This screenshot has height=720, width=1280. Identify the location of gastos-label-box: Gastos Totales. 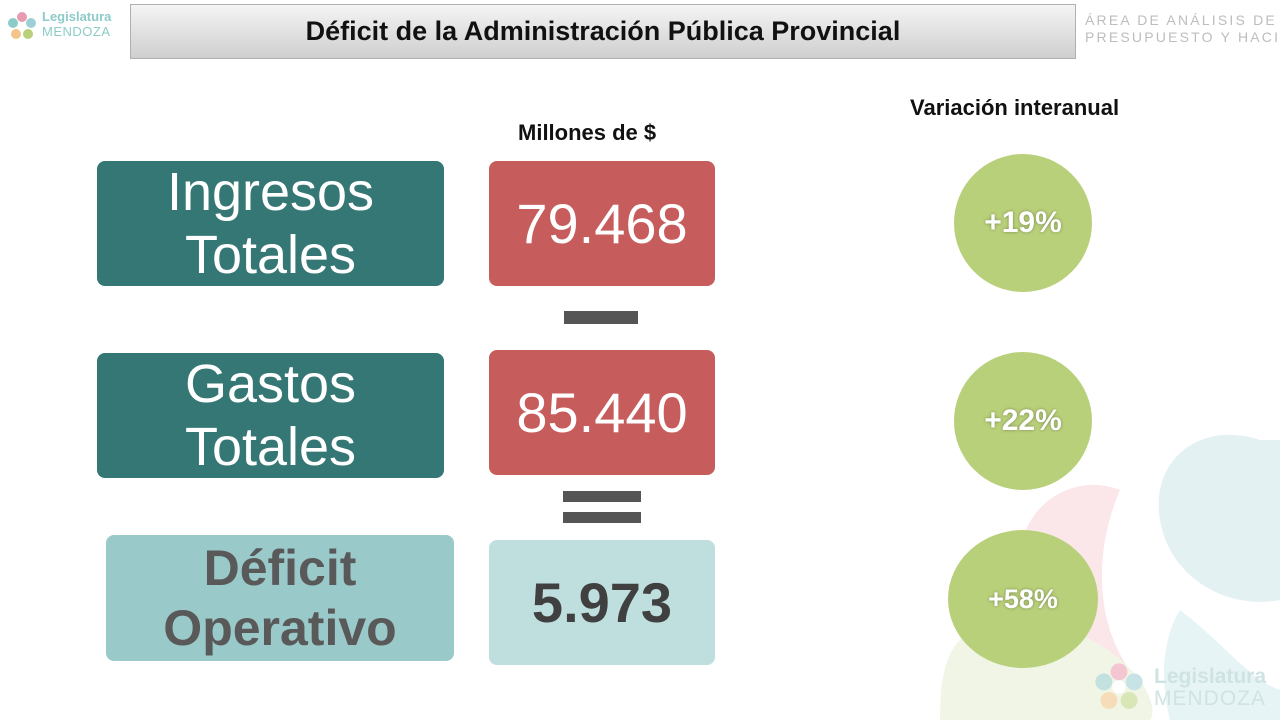
(270, 415).